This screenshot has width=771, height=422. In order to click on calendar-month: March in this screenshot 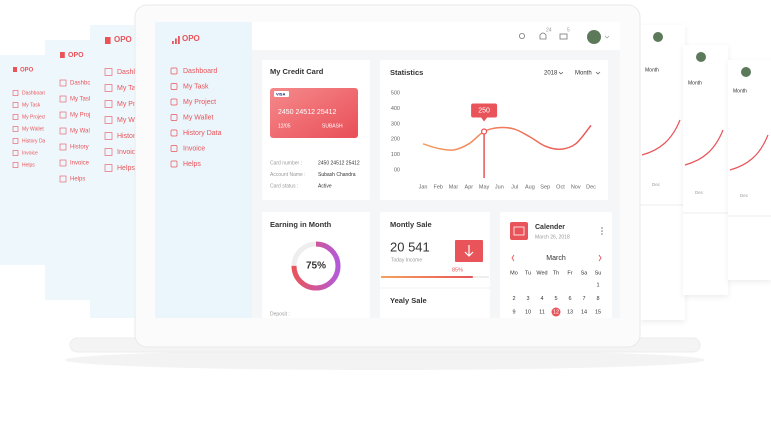, I will do `click(556, 258)`.